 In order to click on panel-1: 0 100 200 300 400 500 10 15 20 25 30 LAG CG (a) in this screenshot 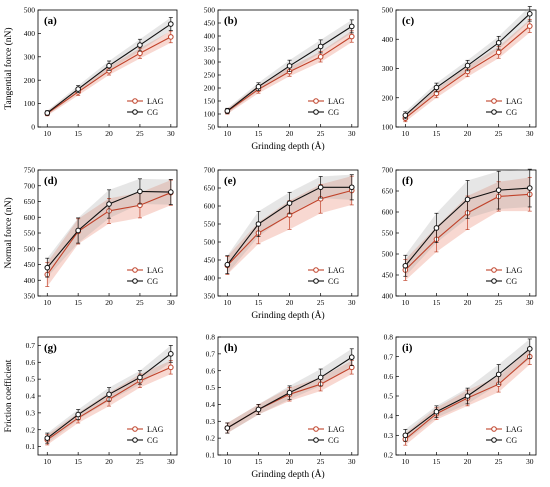, I will do `click(101, 72)`.